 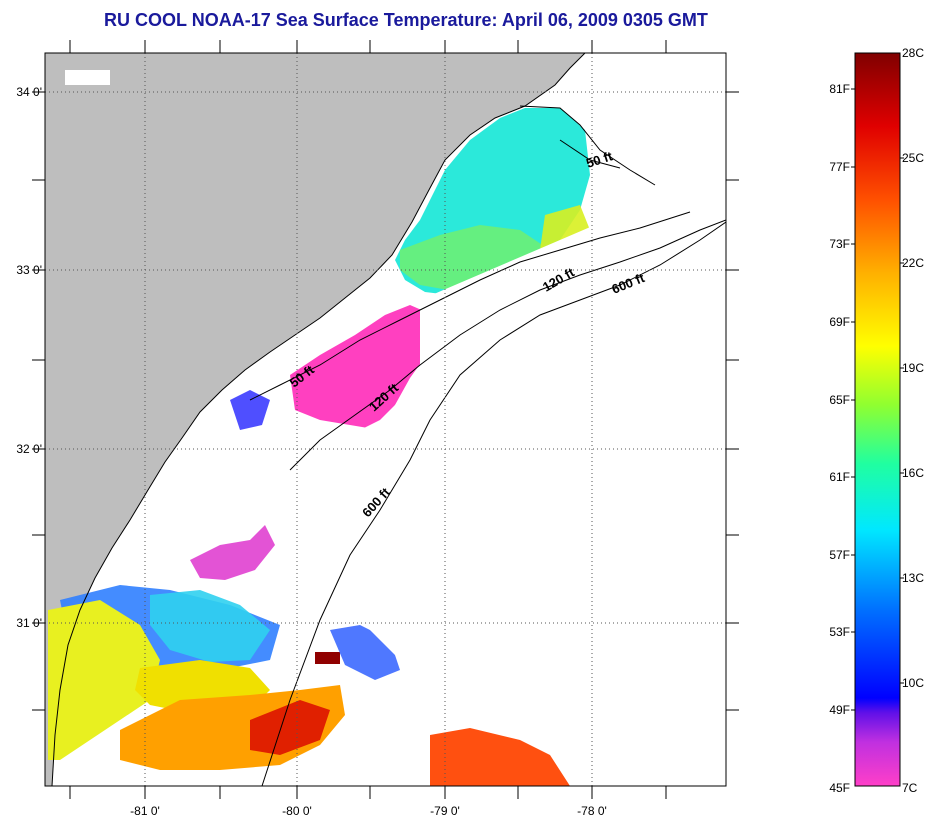 I want to click on colorbar-f-label: 45F, so click(x=839, y=788).